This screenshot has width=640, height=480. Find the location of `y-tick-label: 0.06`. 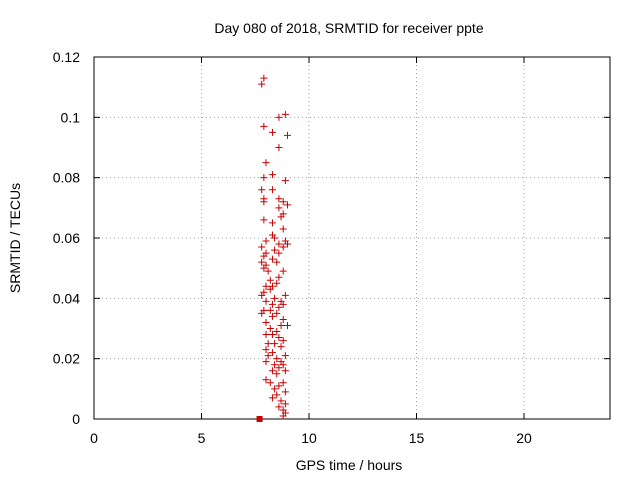

y-tick-label: 0.06 is located at coordinates (66, 238).